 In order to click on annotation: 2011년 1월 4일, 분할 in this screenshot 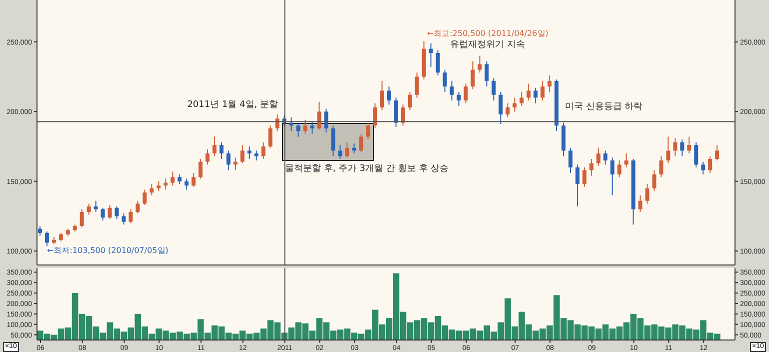, I will do `click(232, 105)`.